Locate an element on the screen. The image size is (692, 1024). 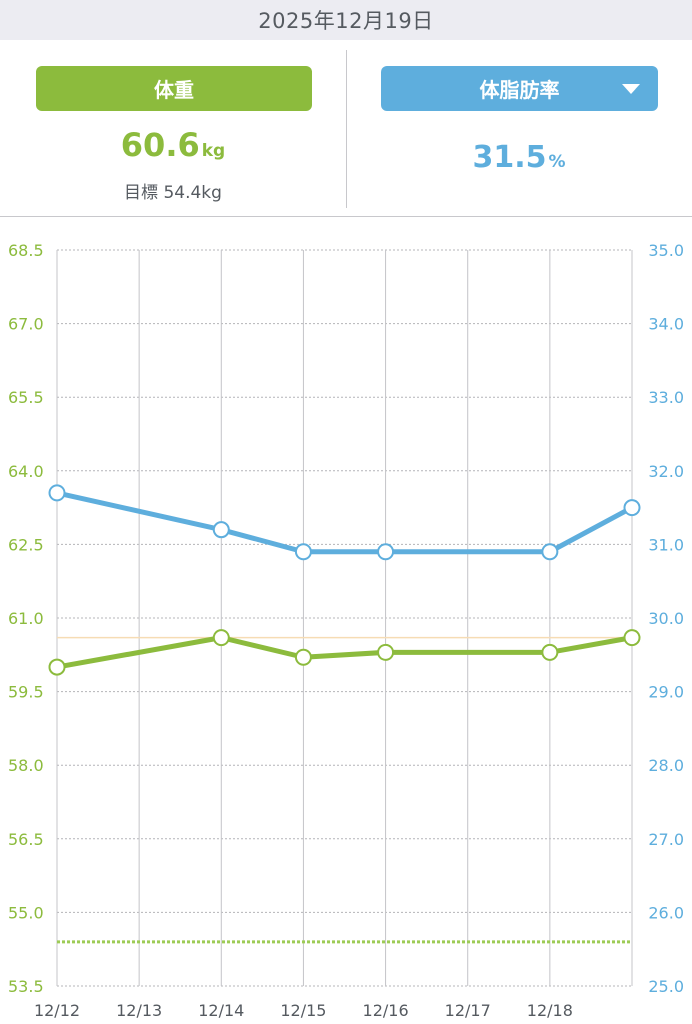
y-left-tick-label: 67.0 is located at coordinates (26, 324).